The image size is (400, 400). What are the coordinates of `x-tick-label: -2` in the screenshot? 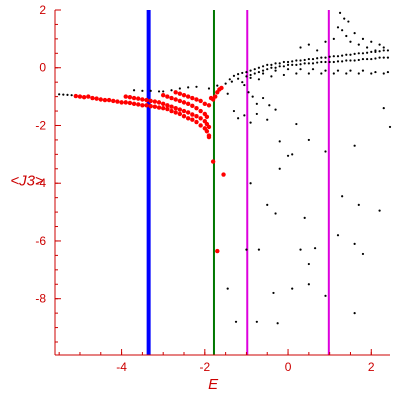 It's located at (204, 367).